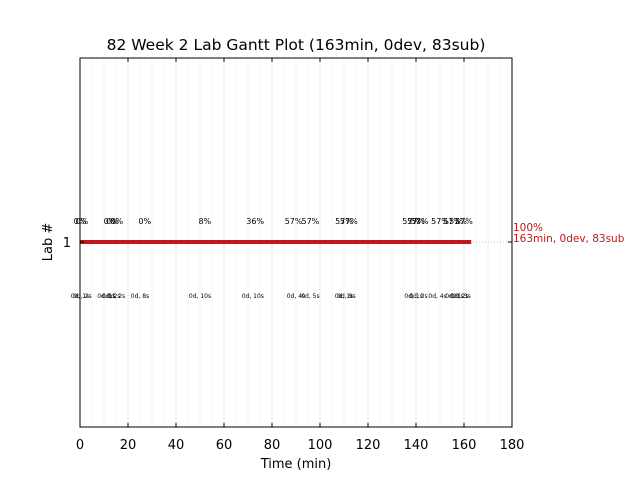 This screenshot has height=480, width=640. What do you see at coordinates (464, 445) in the screenshot?
I see `x-tick-label: 160` at bounding box center [464, 445].